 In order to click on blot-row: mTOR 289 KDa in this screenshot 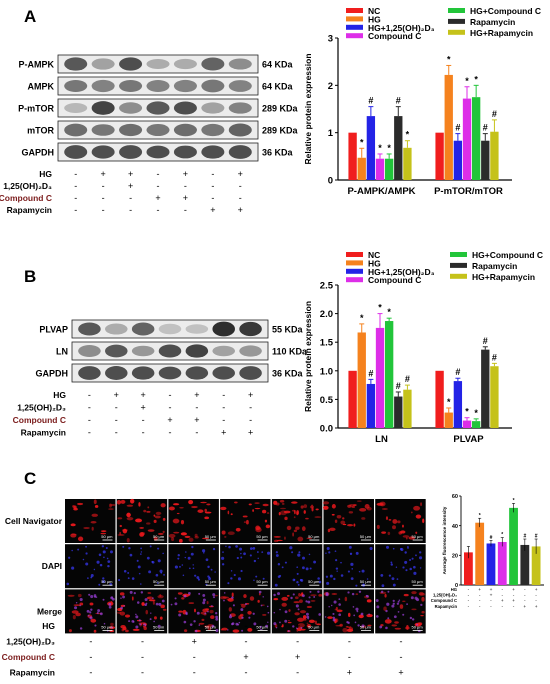, I will do `click(163, 130)`.